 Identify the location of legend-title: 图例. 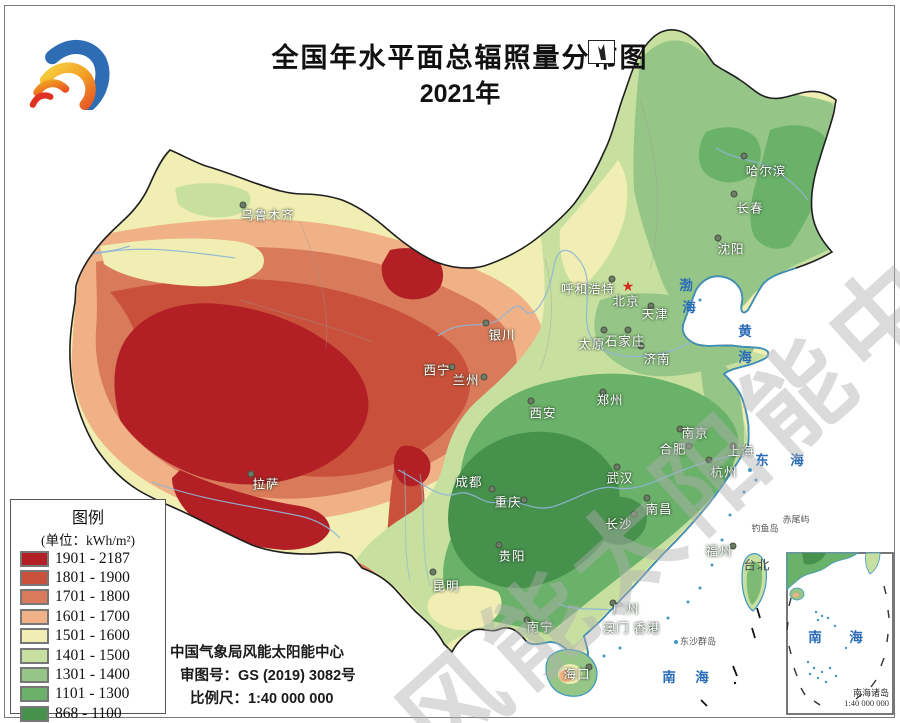
(87, 518).